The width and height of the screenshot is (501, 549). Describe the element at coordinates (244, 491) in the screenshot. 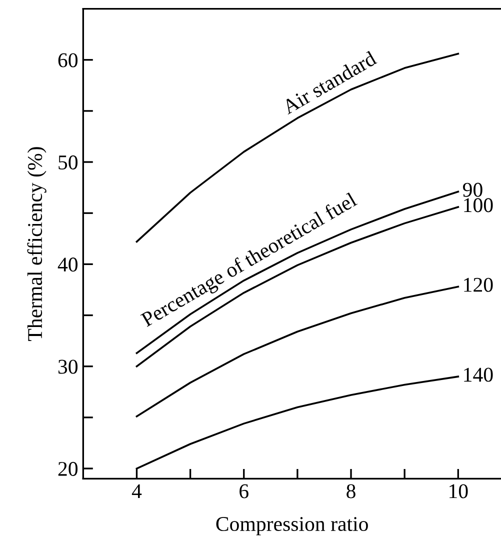

I see `x-tick-label: 6` at that location.